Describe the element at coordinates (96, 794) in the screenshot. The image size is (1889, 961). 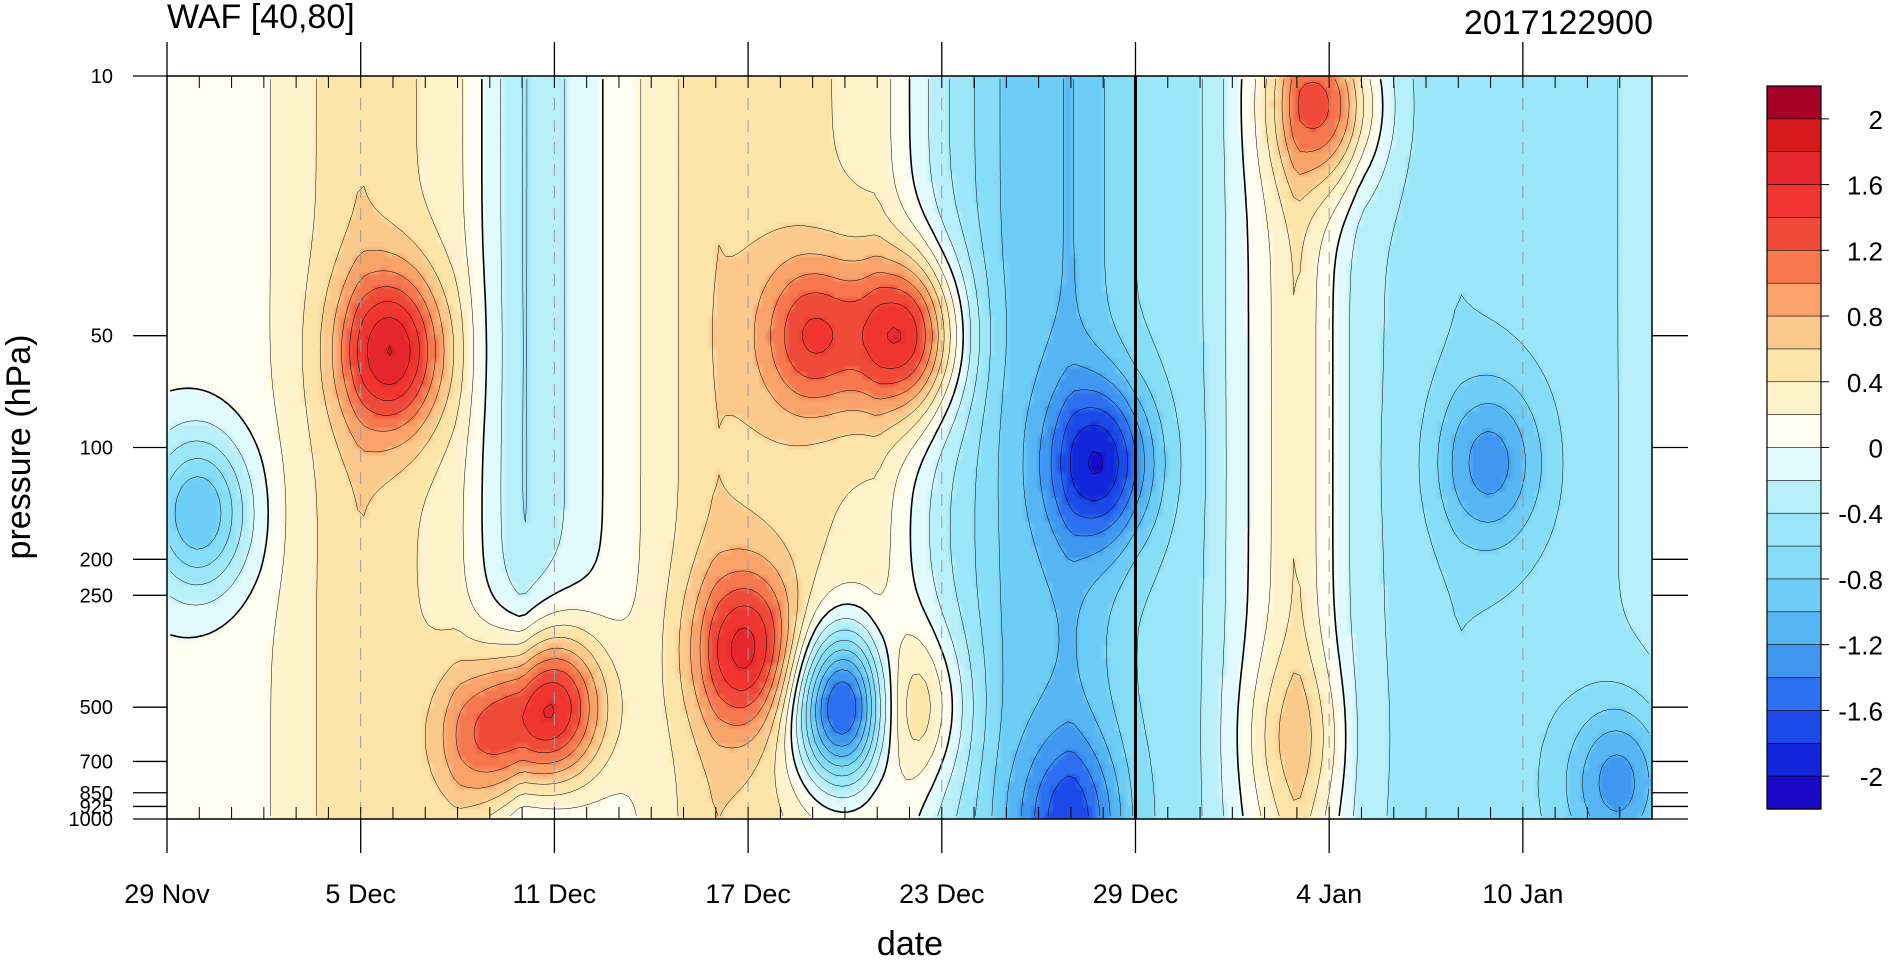
I see `y-tick-label: 850` at that location.